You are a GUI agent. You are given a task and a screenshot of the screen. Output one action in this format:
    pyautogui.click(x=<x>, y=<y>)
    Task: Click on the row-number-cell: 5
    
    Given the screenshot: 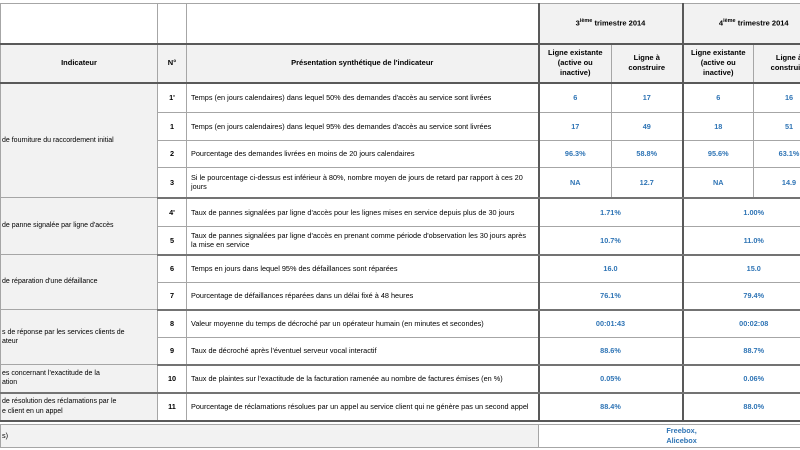 What is the action you would take?
    pyautogui.click(x=172, y=241)
    